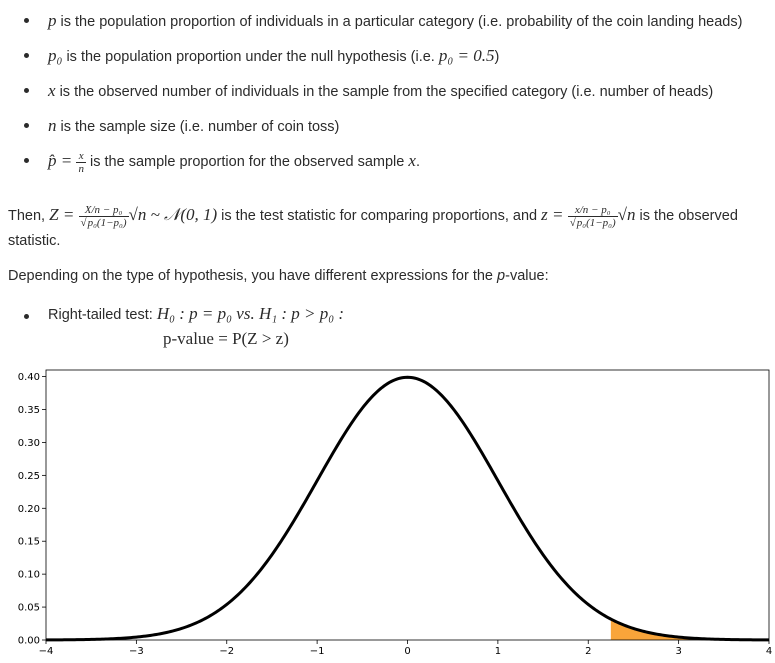 This screenshot has width=775, height=663. I want to click on fraction: x/n − p₀ √p₀(1−p₀), so click(592, 216).